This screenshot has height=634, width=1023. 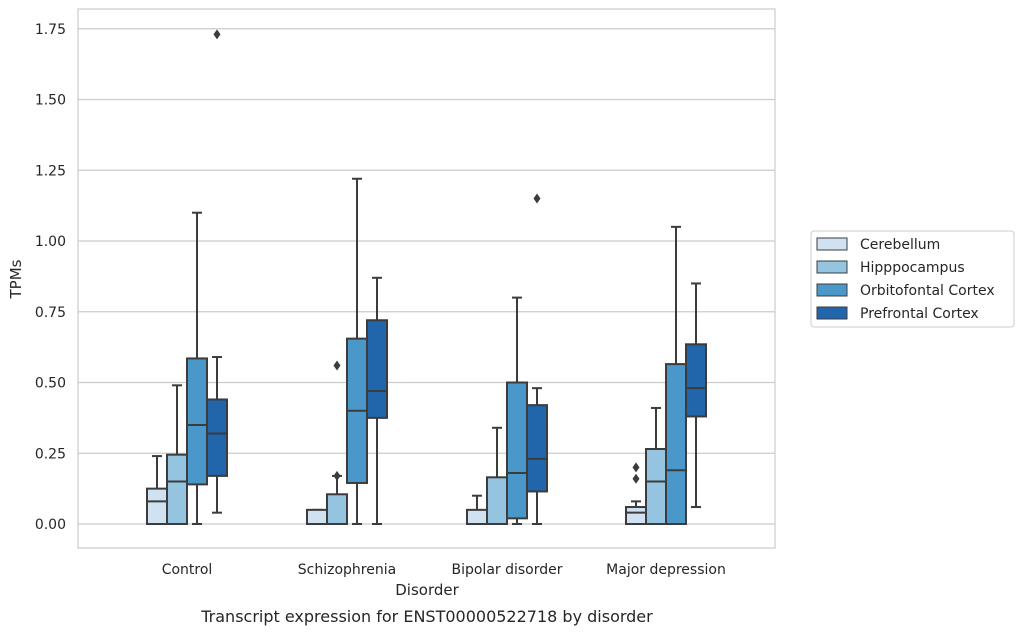 I want to click on y-tick-label: 0.50, so click(x=50, y=384).